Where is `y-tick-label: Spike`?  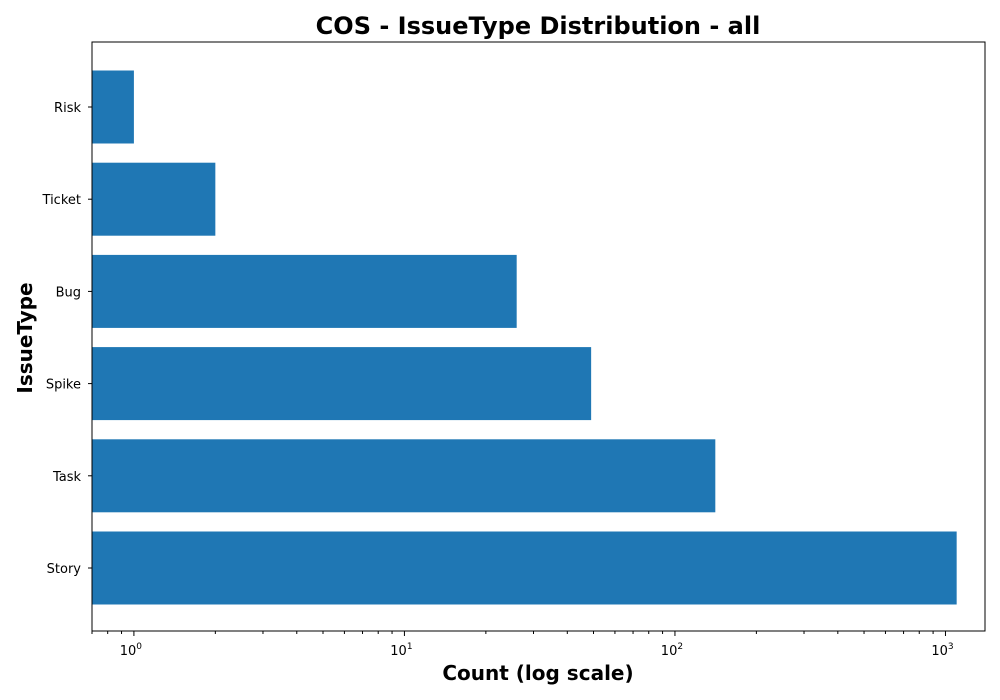
y-tick-label: Spike is located at coordinates (63, 385).